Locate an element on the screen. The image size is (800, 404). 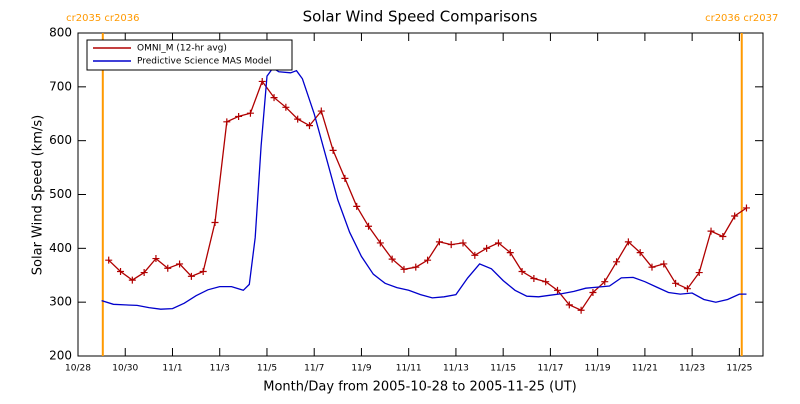
x-tick-label: 11/25 is located at coordinates (739, 369).